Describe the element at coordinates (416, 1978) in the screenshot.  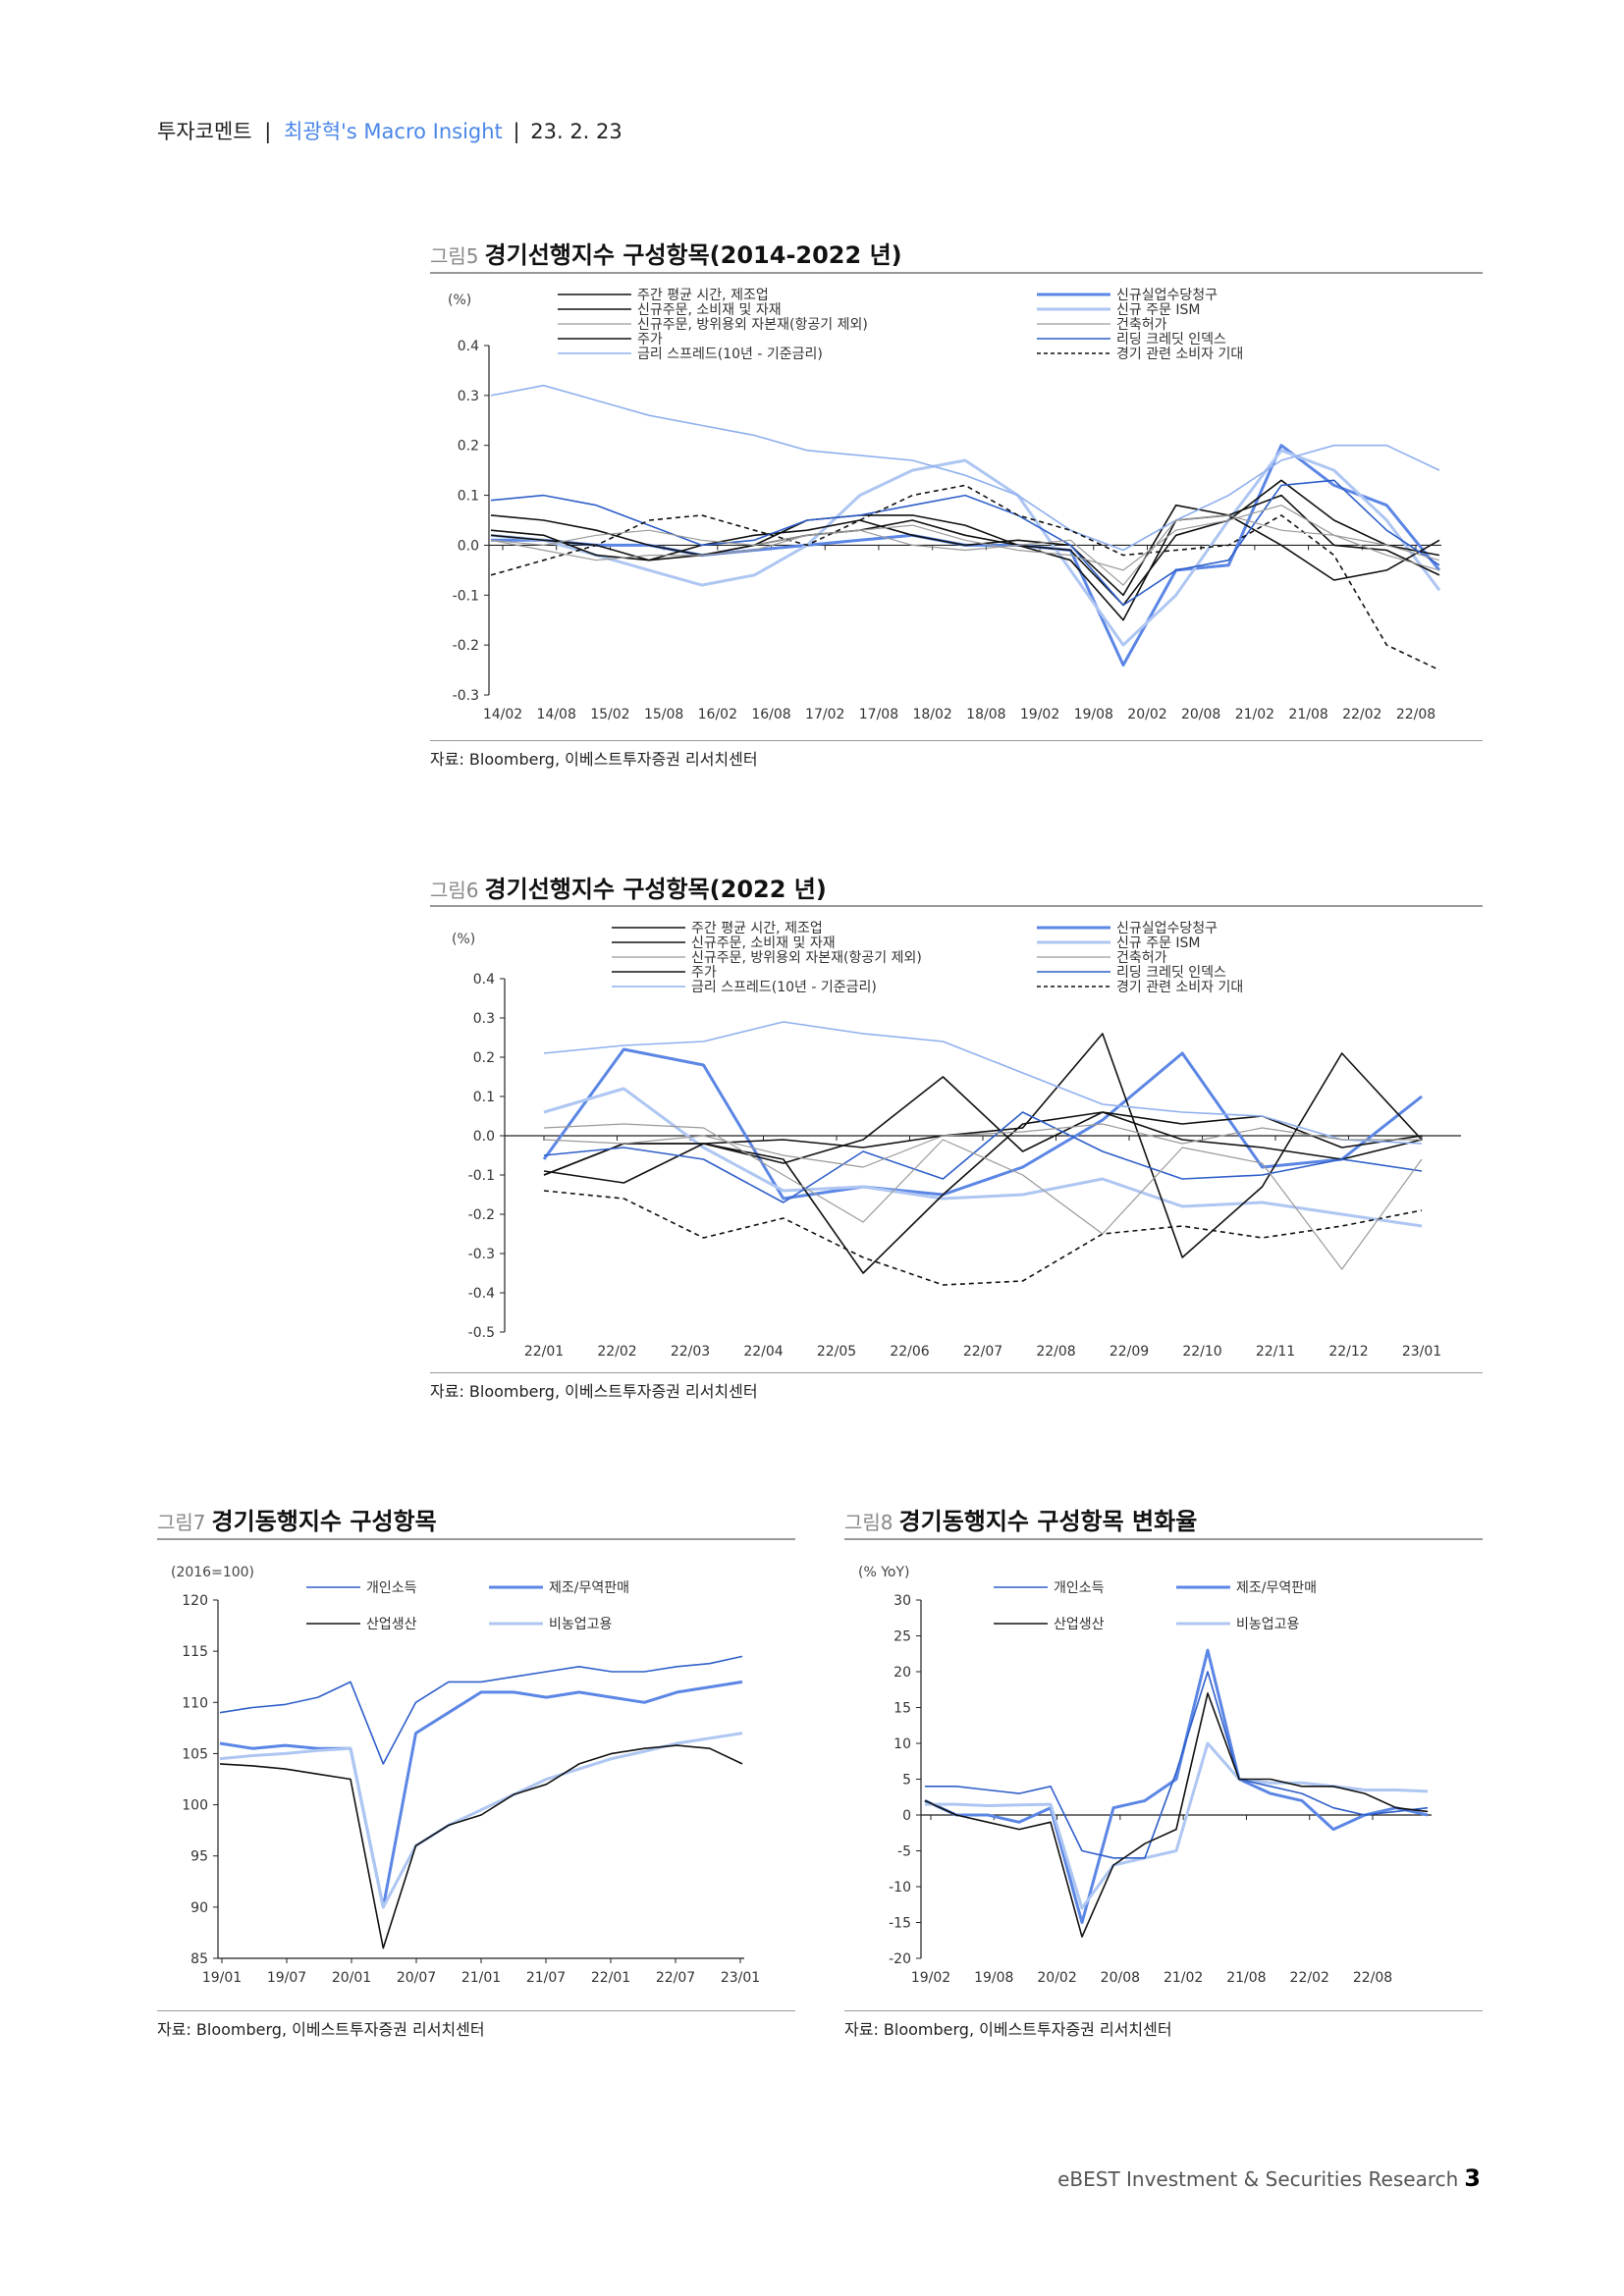
I see `x-tick-label: 20/07` at that location.